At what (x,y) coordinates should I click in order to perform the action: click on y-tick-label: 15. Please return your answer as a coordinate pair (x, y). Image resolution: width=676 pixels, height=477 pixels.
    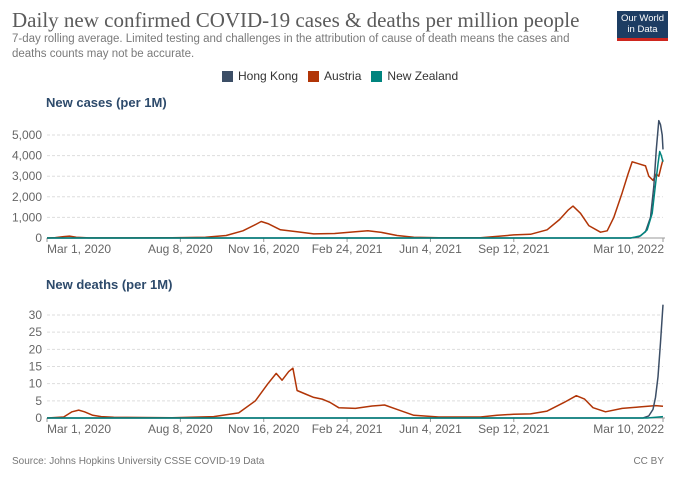
    Looking at the image, I should click on (36, 367).